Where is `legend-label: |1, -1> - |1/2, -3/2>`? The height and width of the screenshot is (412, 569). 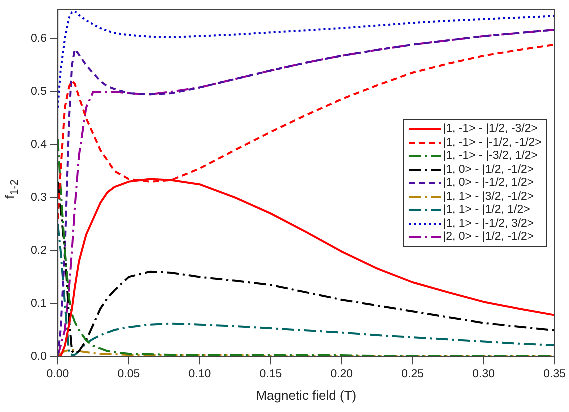 legend-label: |1, -1> - |1/2, -3/2> is located at coordinates (490, 129).